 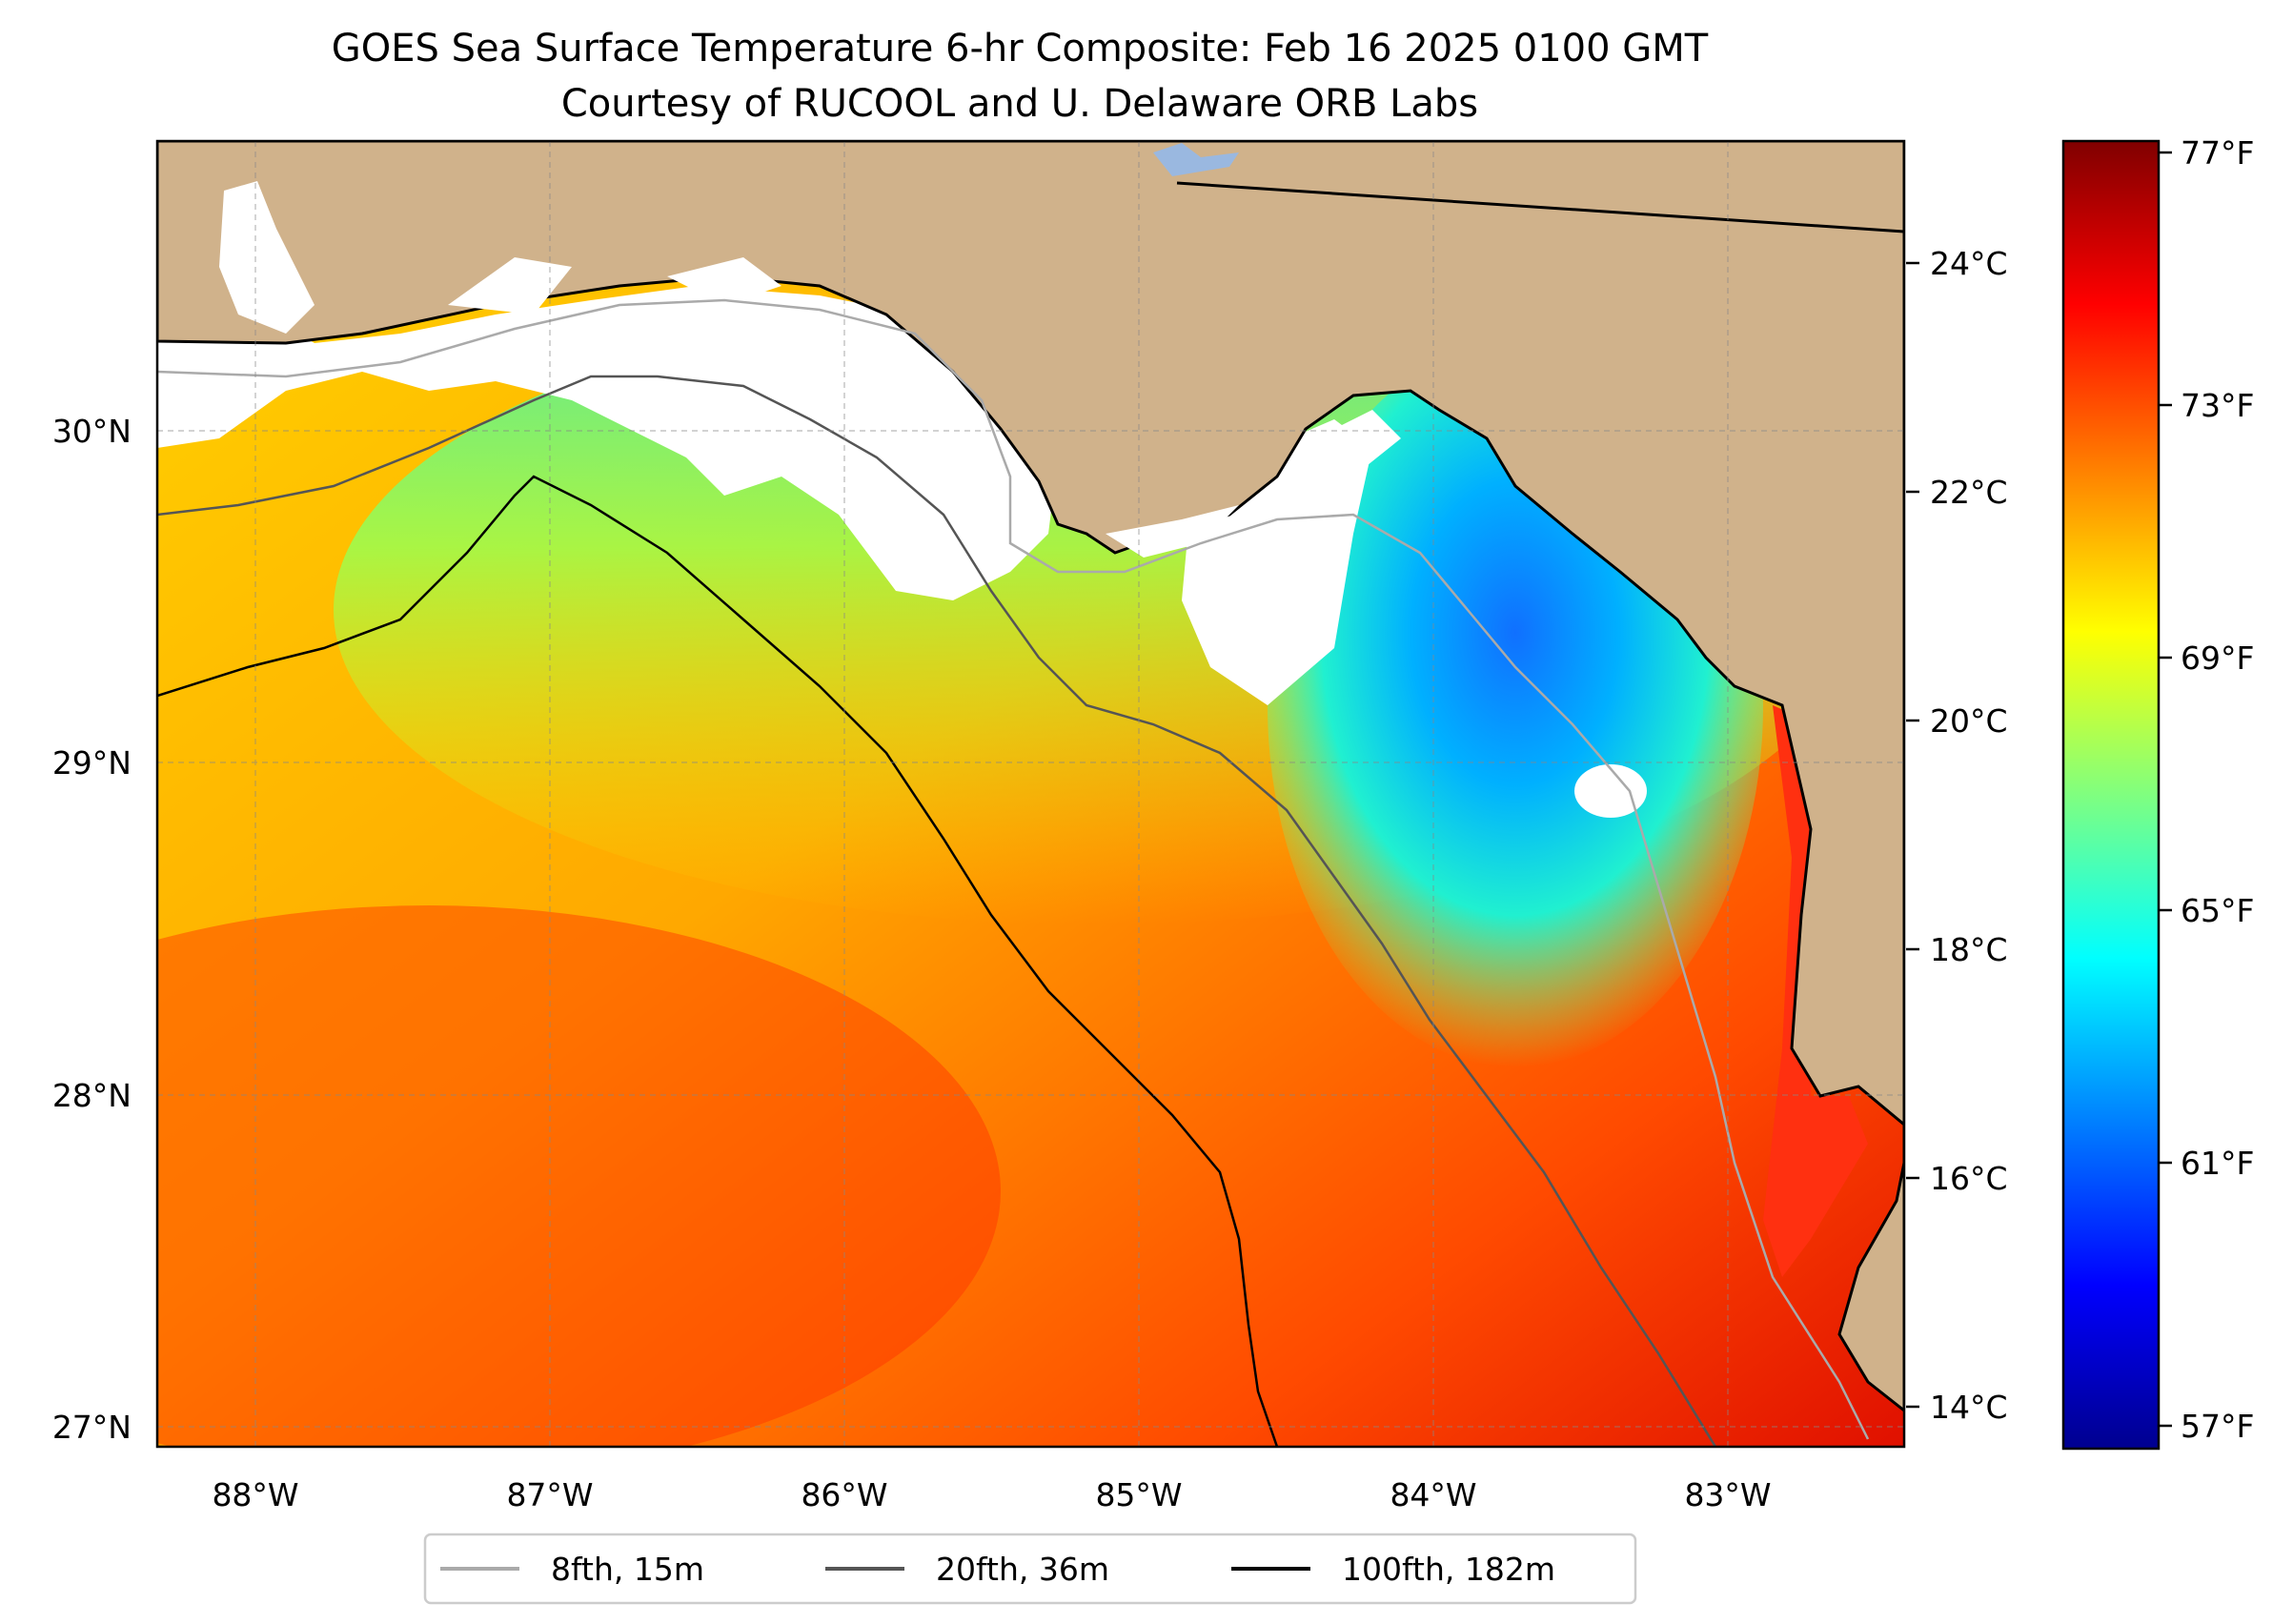 What do you see at coordinates (92, 763) in the screenshot?
I see `lat-tick-label: 29°N` at bounding box center [92, 763].